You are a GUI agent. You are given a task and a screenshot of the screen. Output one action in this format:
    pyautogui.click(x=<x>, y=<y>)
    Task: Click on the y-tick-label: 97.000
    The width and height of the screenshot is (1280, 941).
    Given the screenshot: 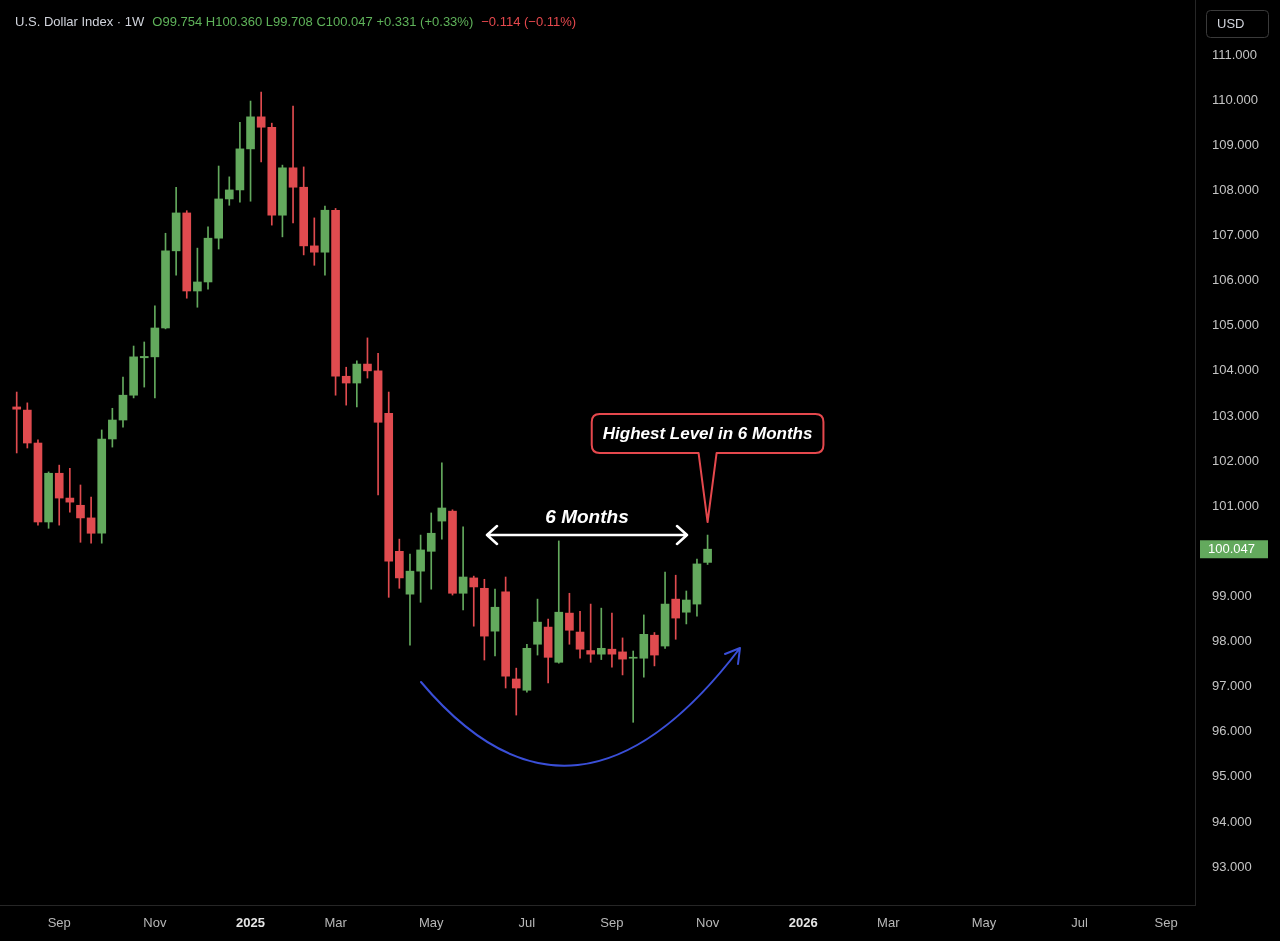 What is the action you would take?
    pyautogui.click(x=1232, y=686)
    